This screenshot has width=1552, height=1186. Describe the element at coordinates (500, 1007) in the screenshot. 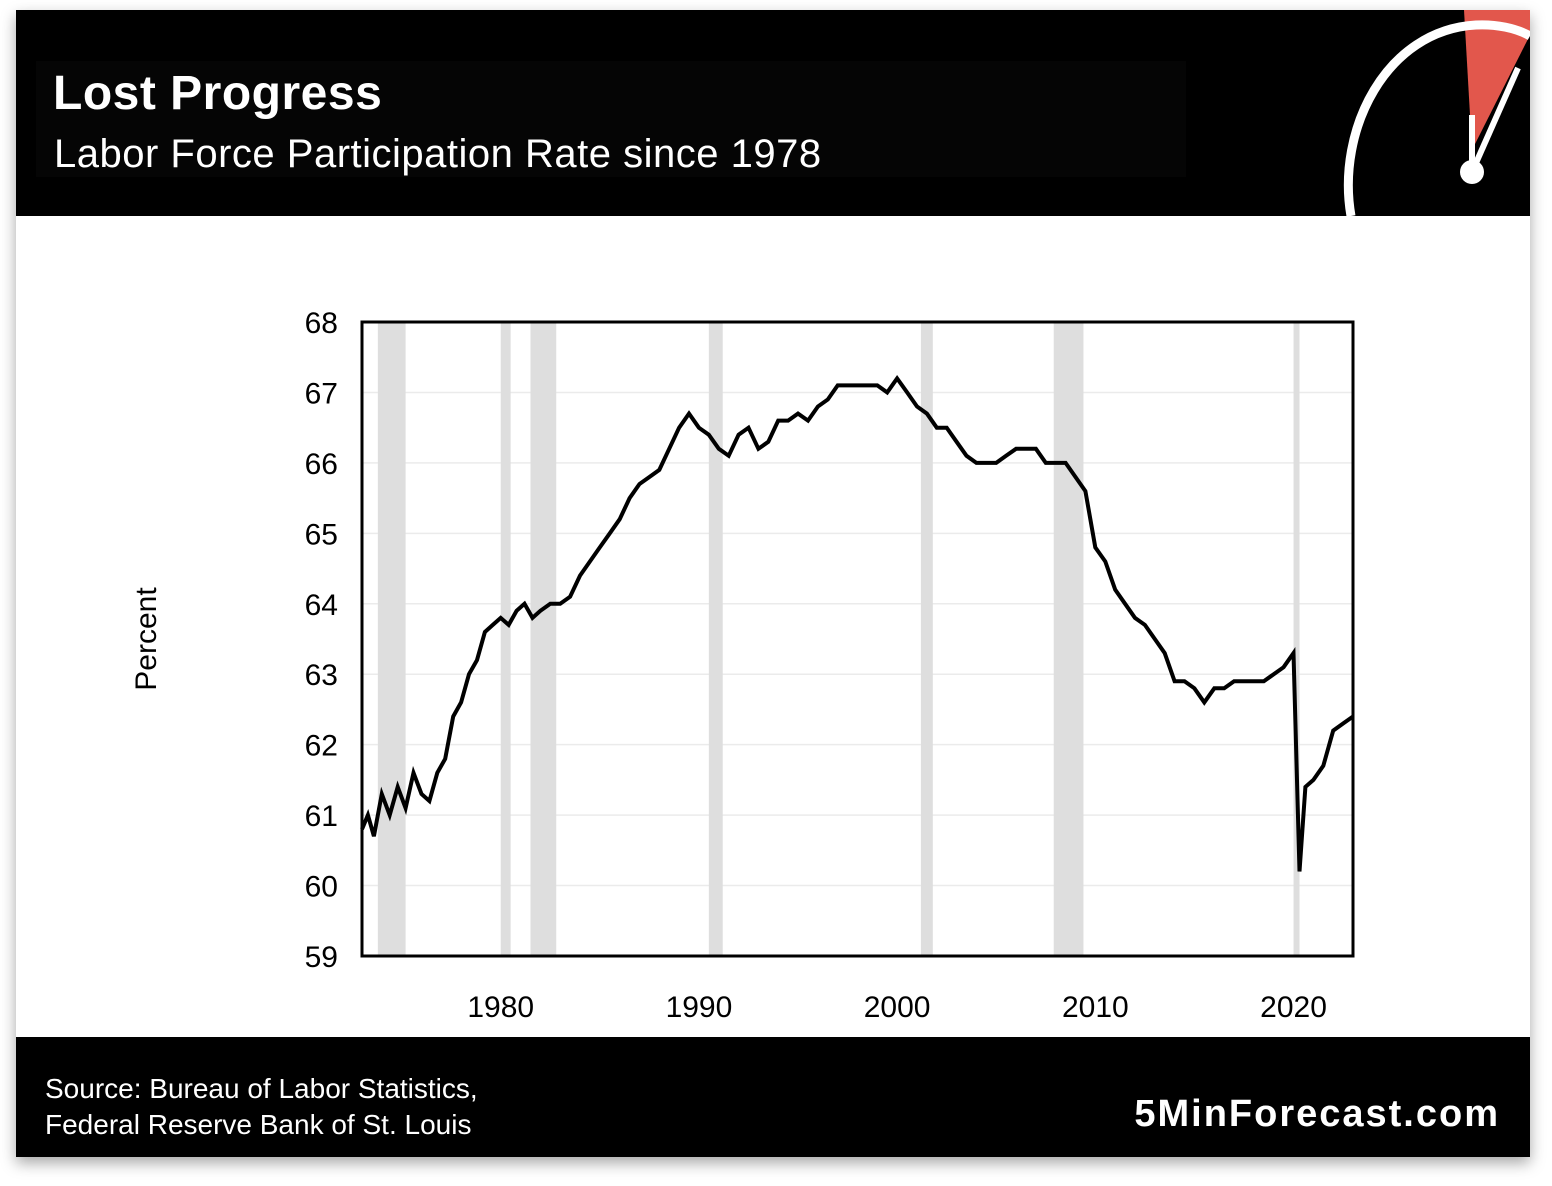

I see `x-tick-label: 1980` at that location.